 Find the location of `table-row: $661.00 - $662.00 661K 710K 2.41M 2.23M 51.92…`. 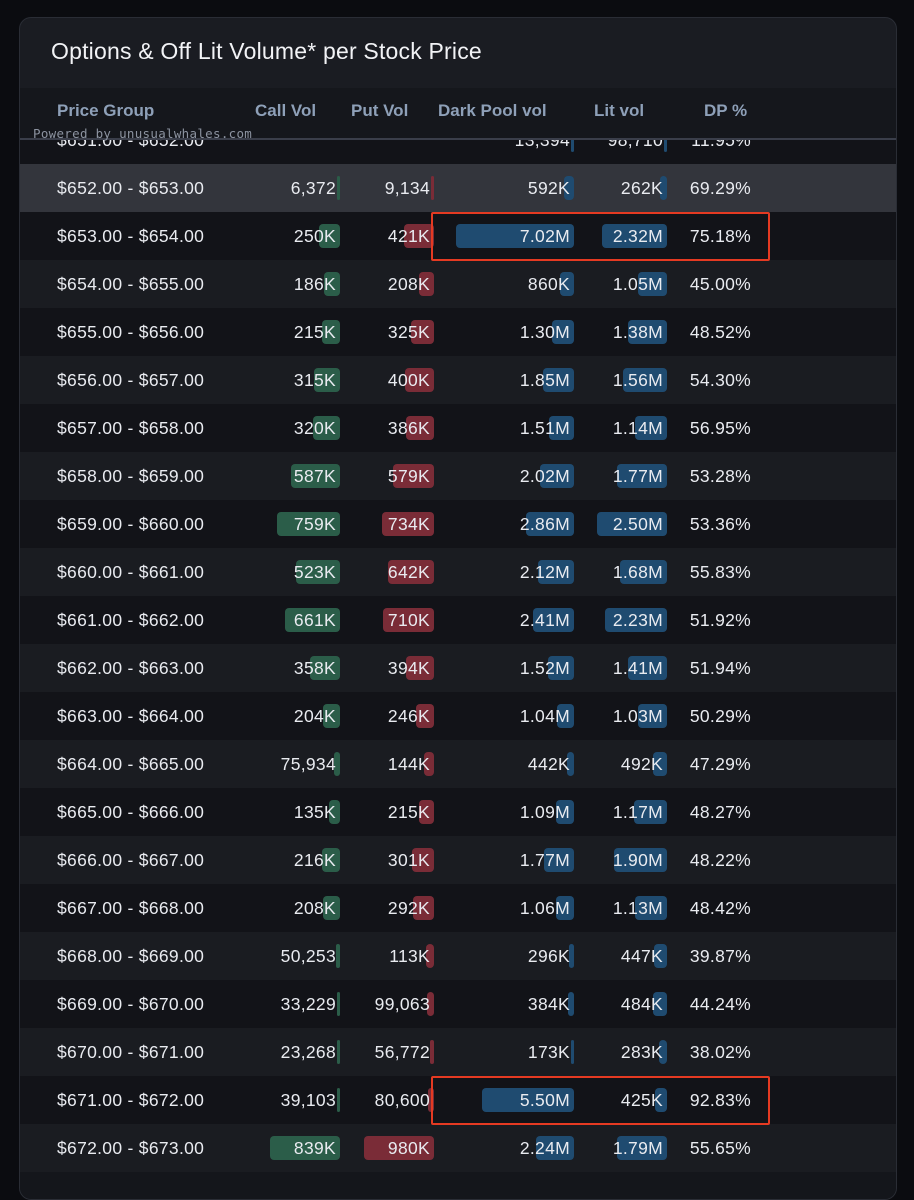

table-row: $661.00 - $662.00 661K 710K 2.41M 2.23M 51.92… is located at coordinates (458, 620).